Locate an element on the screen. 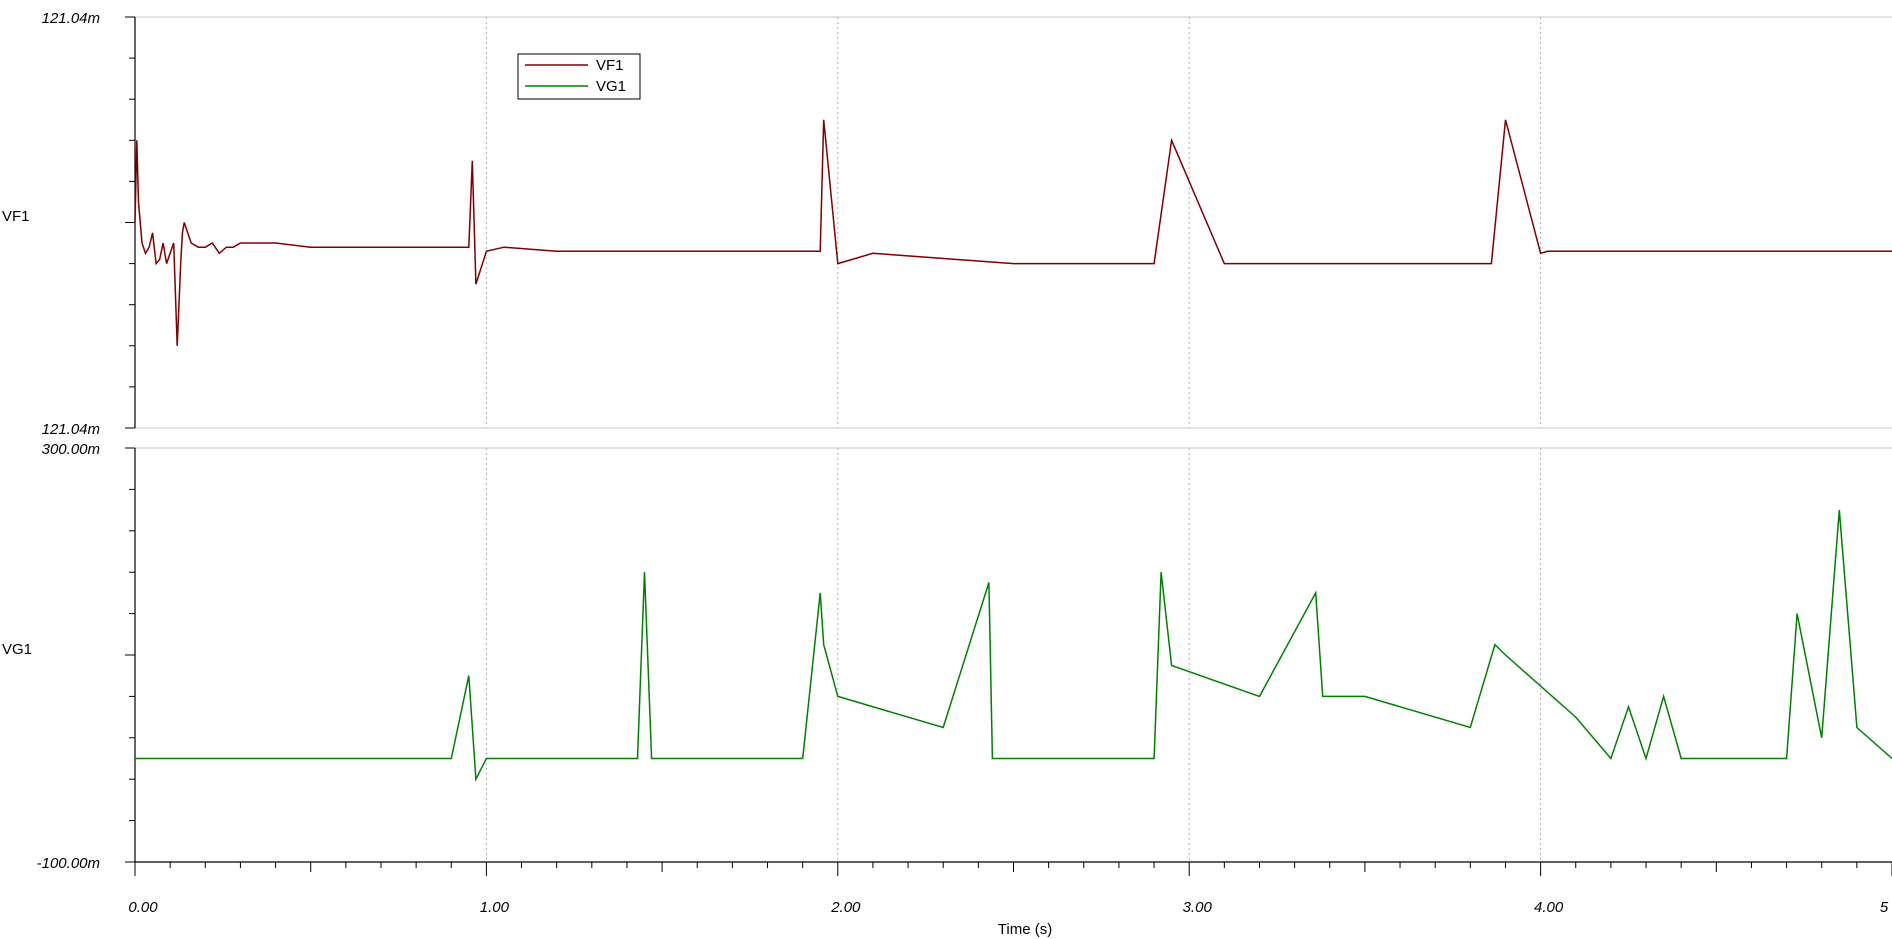 The height and width of the screenshot is (939, 1892). top-ytick-bottom-label: 121.04m is located at coordinates (71, 429).